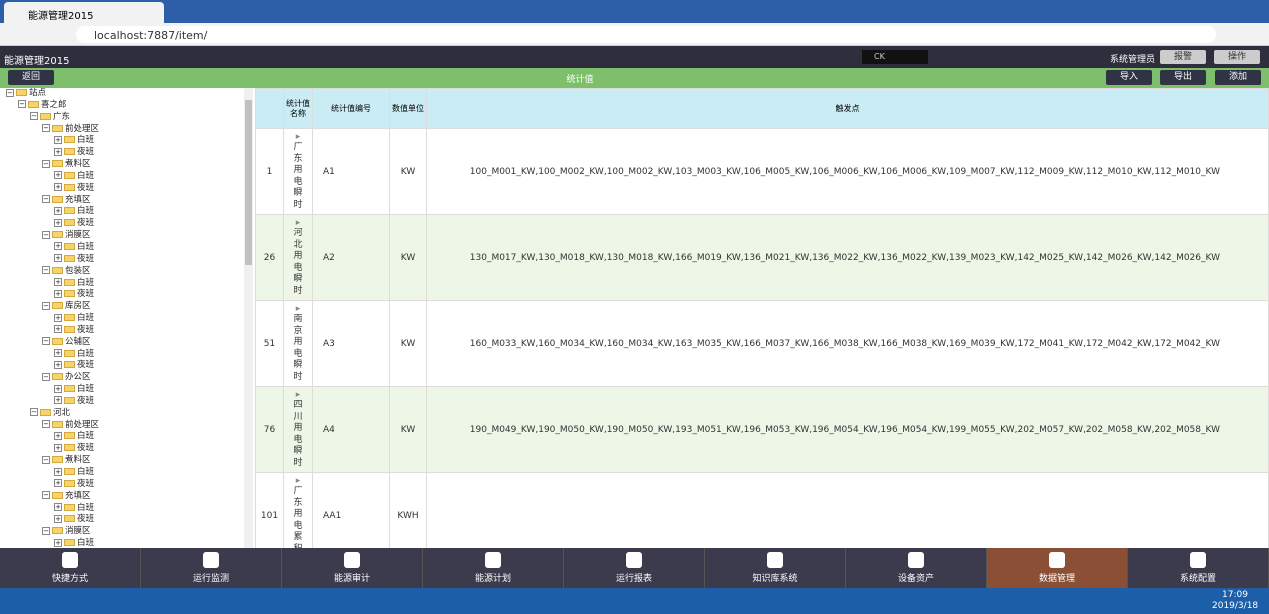  Describe the element at coordinates (84, 12) in the screenshot. I see `browser-tab: 能源管理2015` at that location.